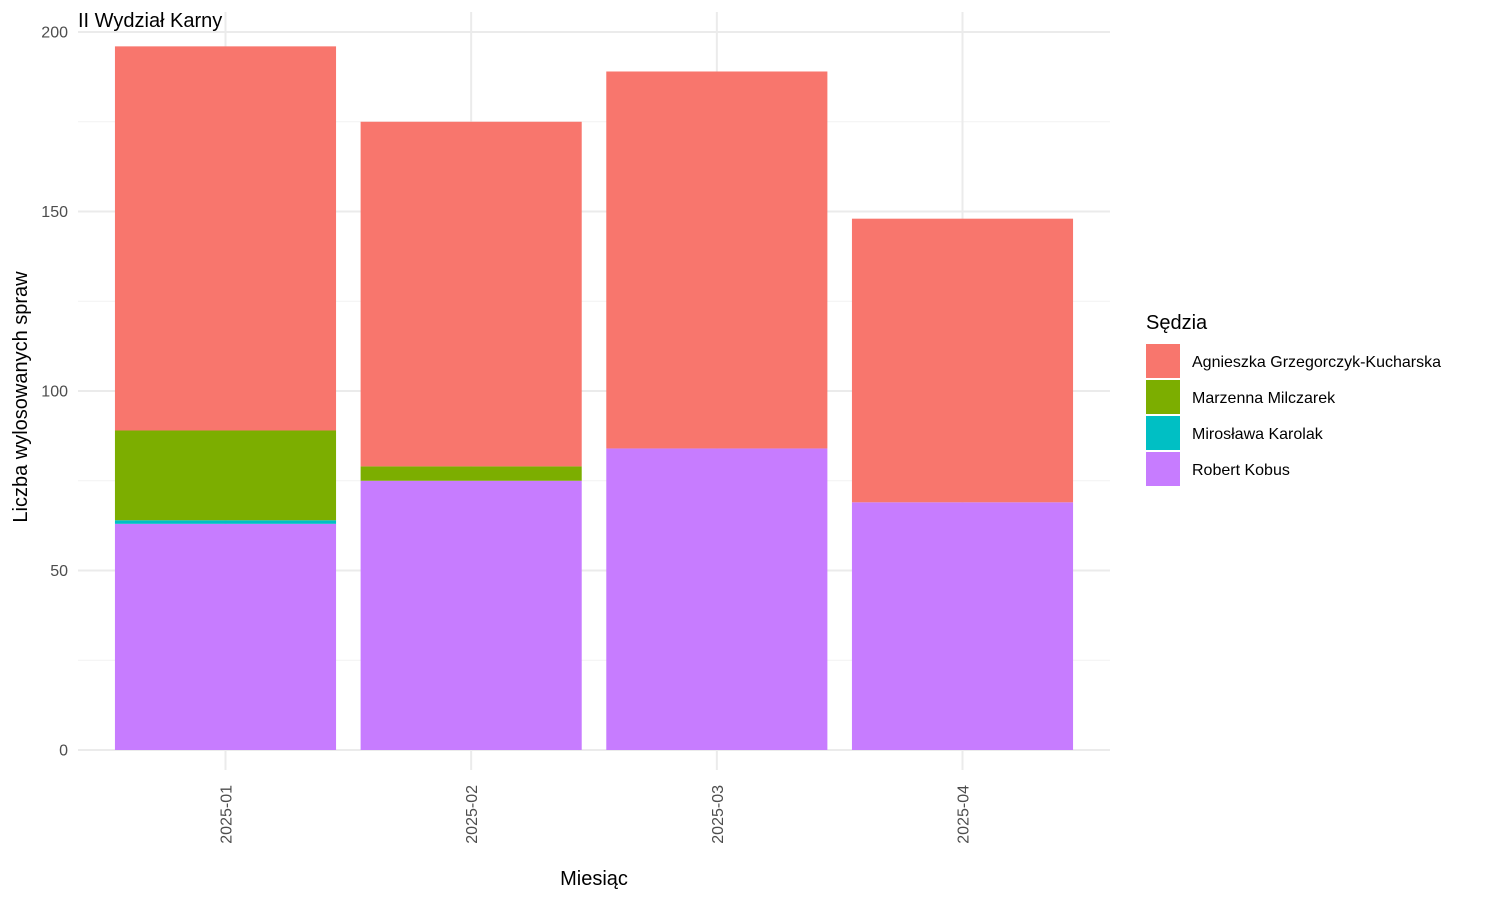 Image resolution: width=1500 pixels, height=900 pixels. Describe the element at coordinates (21, 397) in the screenshot. I see `y-axis-title: Liczba wylosowanych spraw` at that location.